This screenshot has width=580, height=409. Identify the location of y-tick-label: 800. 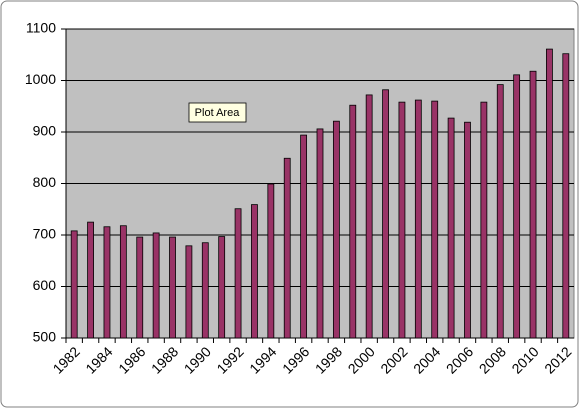
(45, 182).